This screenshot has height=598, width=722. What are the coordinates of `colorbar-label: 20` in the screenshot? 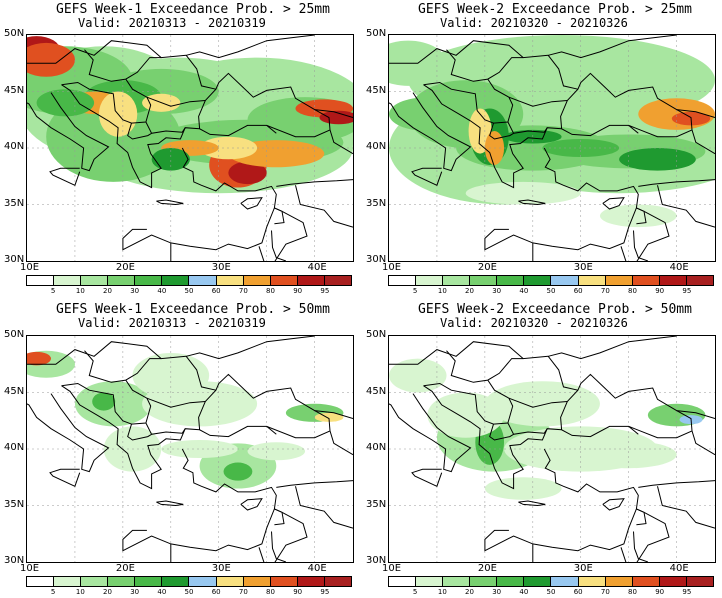 It's located at (469, 291).